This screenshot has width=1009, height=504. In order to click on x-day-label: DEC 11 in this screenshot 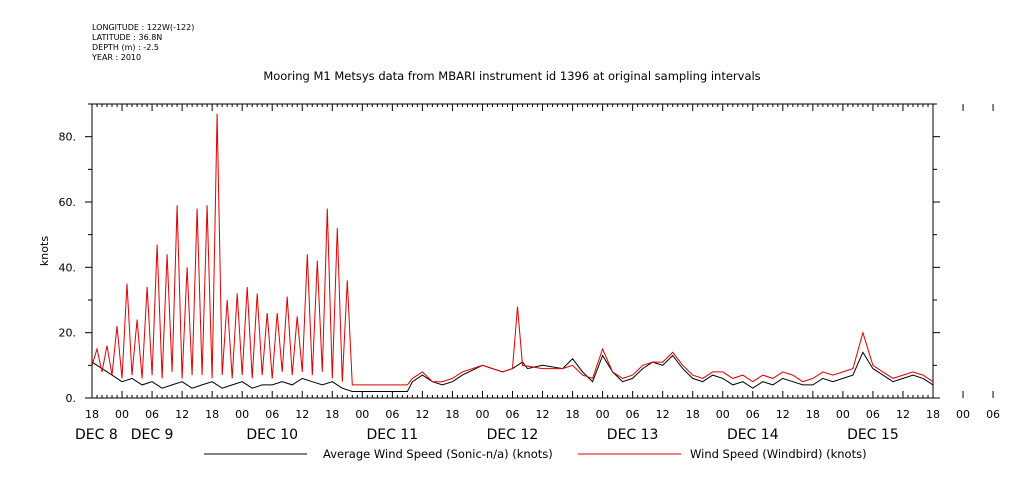, I will do `click(393, 435)`.